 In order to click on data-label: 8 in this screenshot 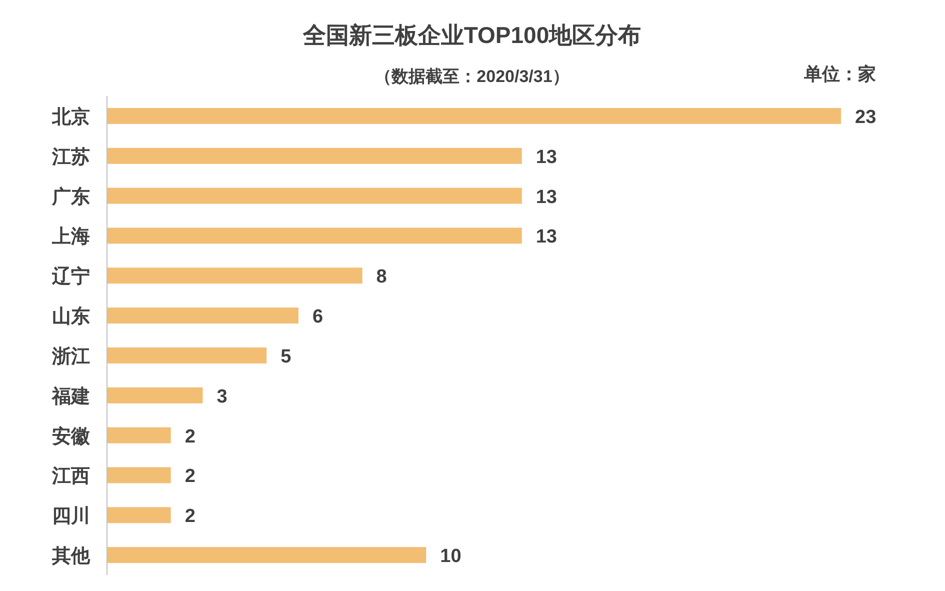, I will do `click(381, 277)`.